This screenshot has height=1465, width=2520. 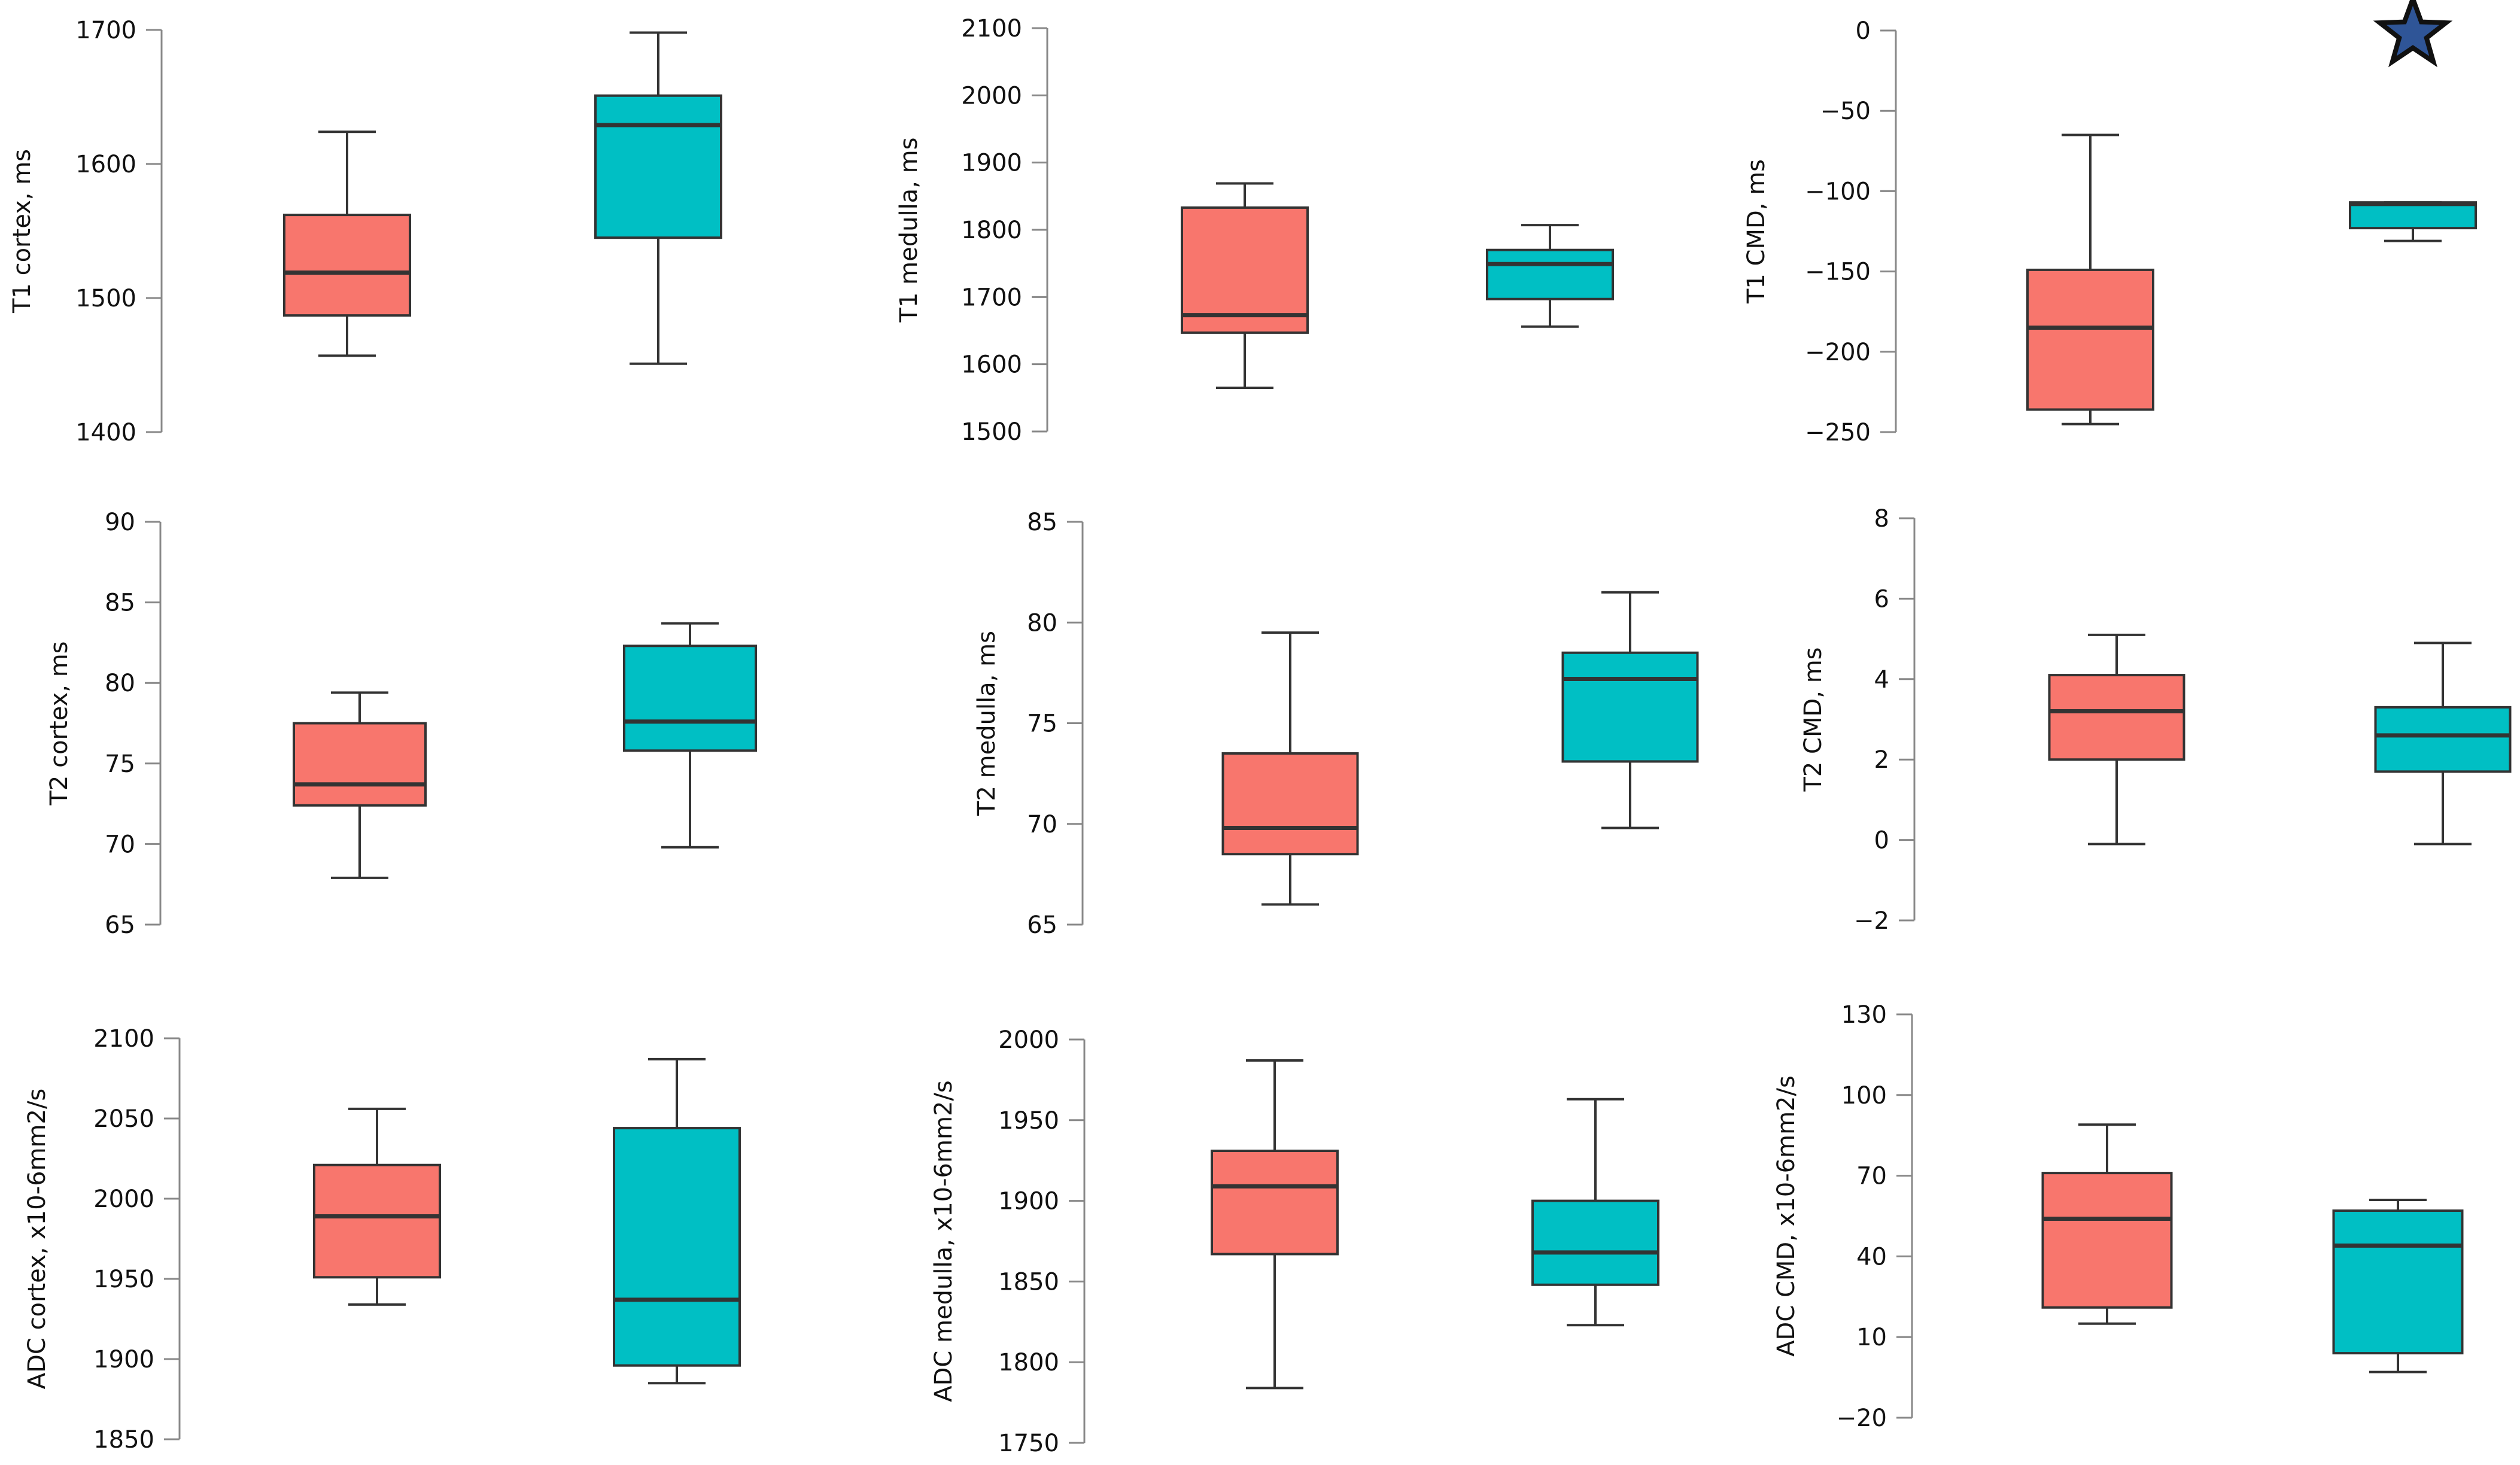 What do you see at coordinates (1882, 519) in the screenshot?
I see `y-tick-label: 8` at bounding box center [1882, 519].